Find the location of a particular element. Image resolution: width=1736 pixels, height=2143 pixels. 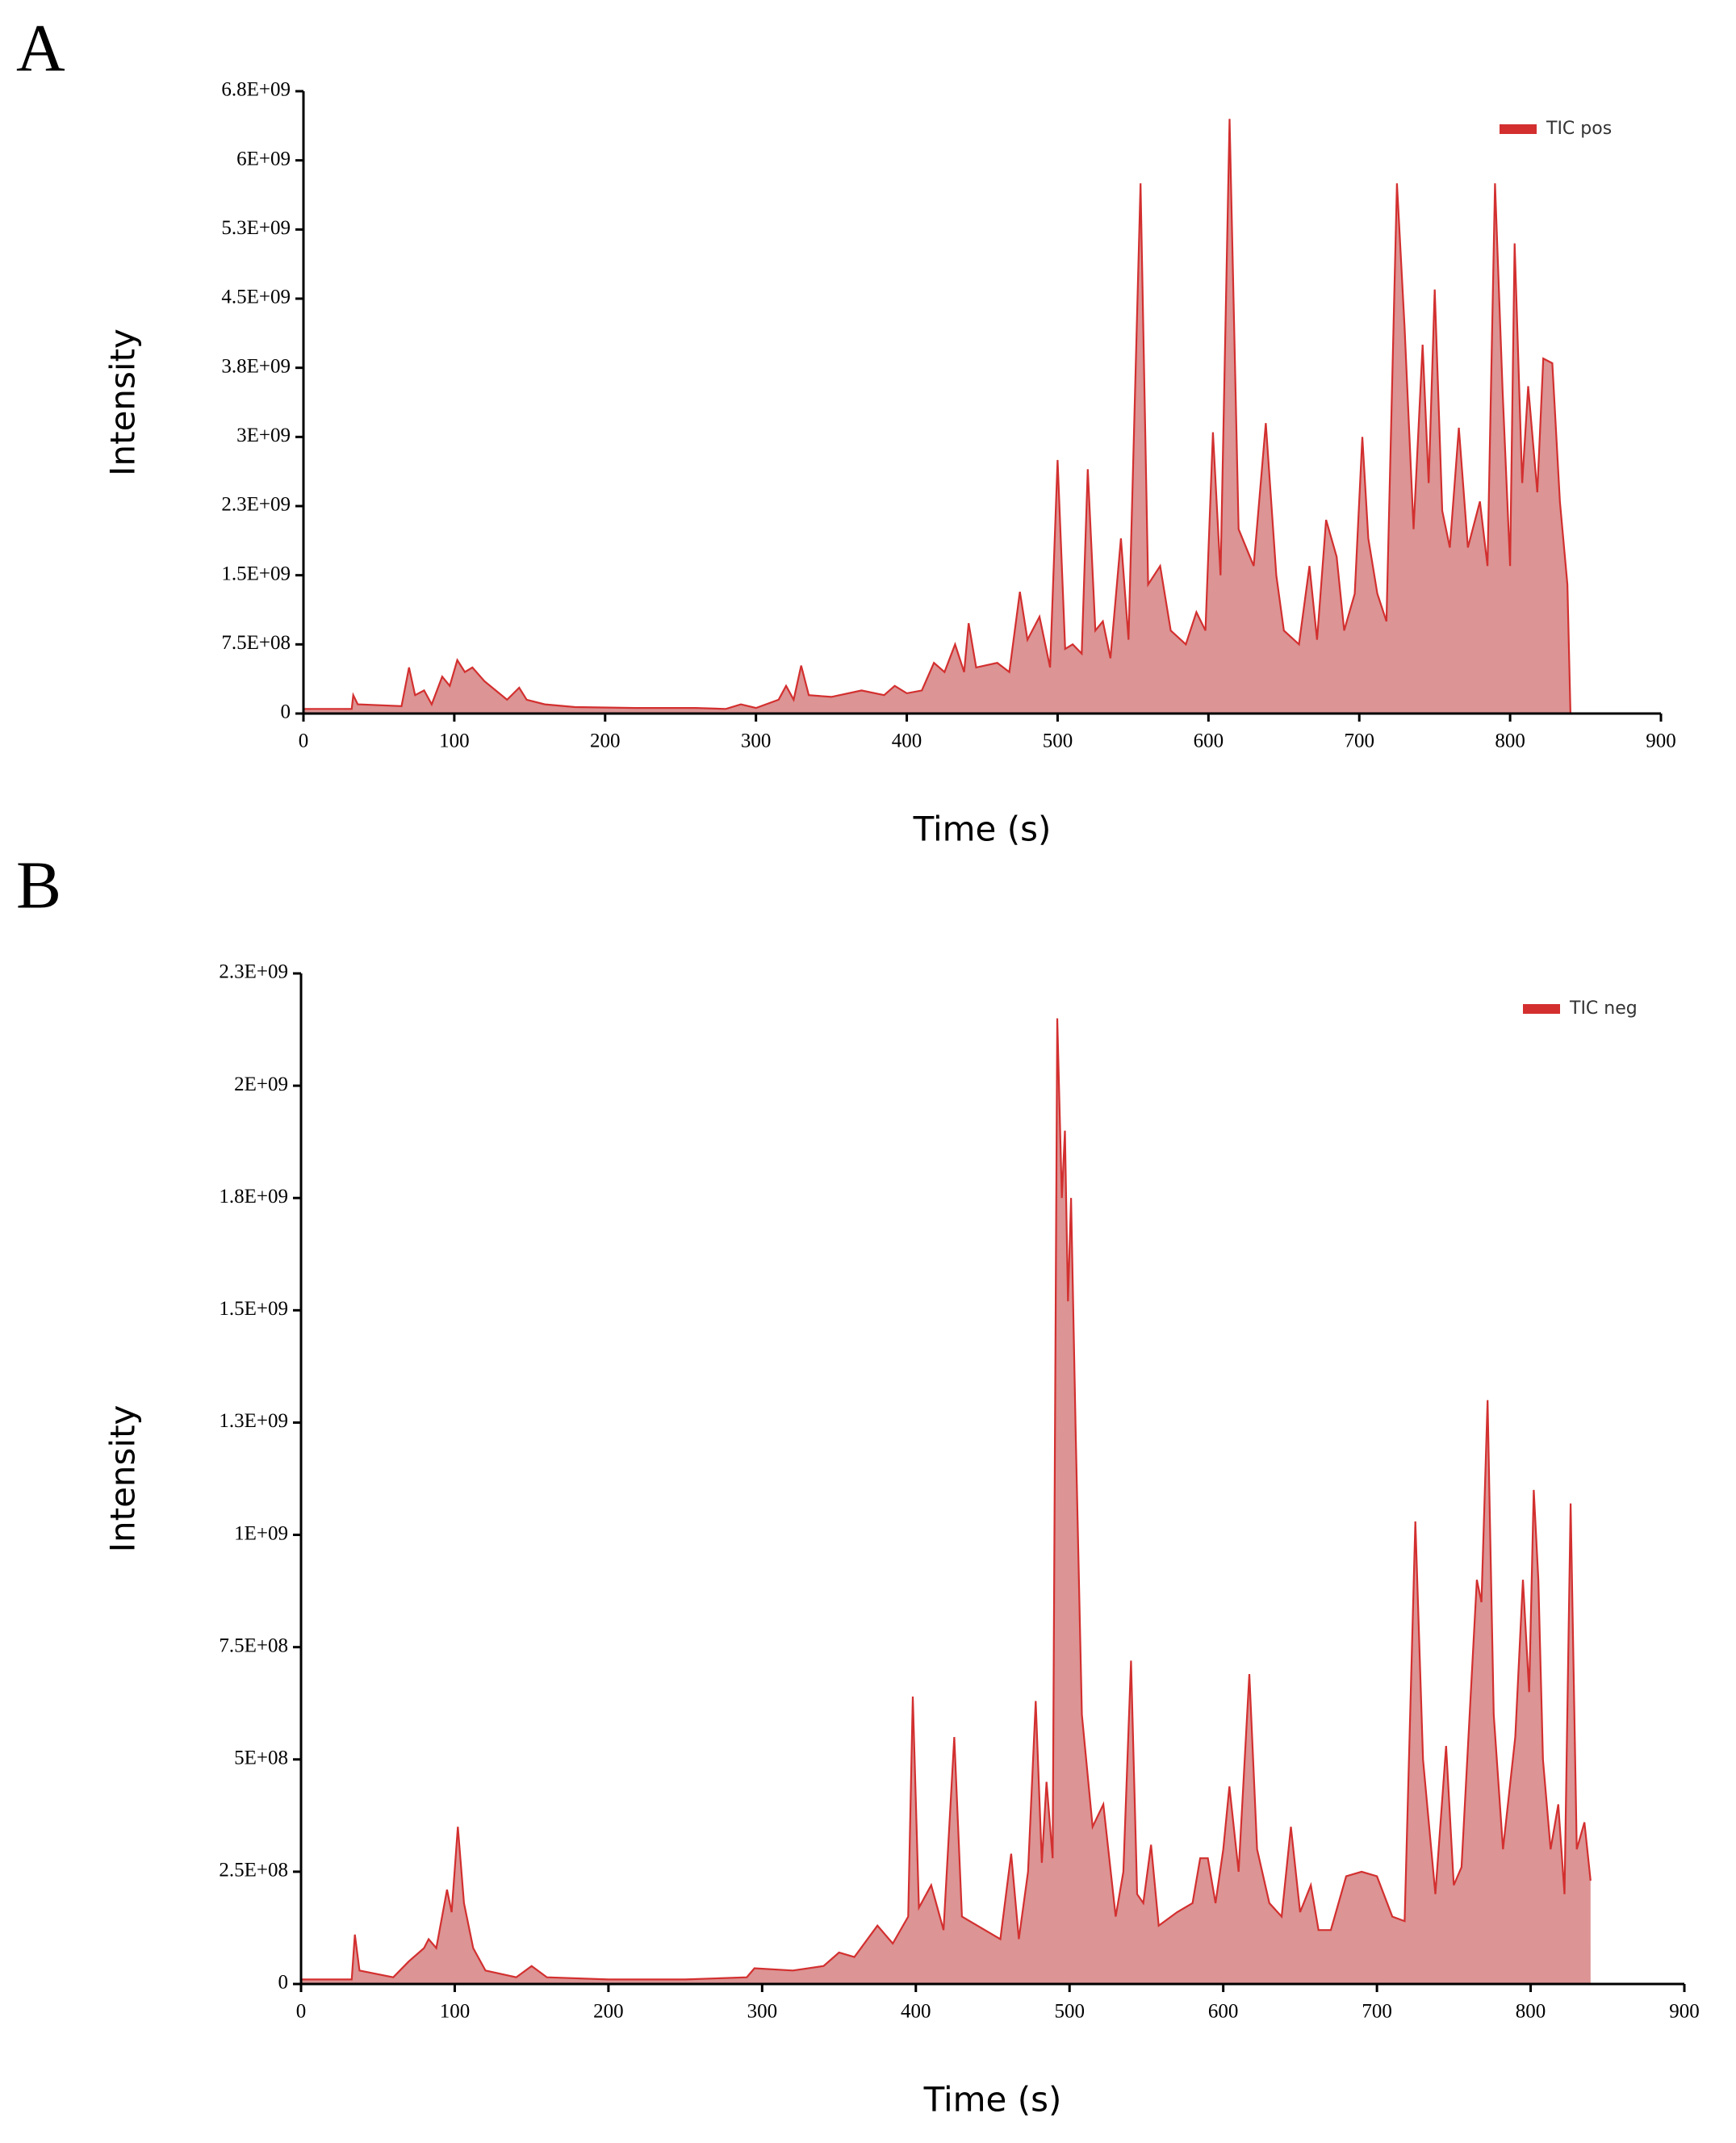

y-tick-label: 6E+09 is located at coordinates (263, 159).